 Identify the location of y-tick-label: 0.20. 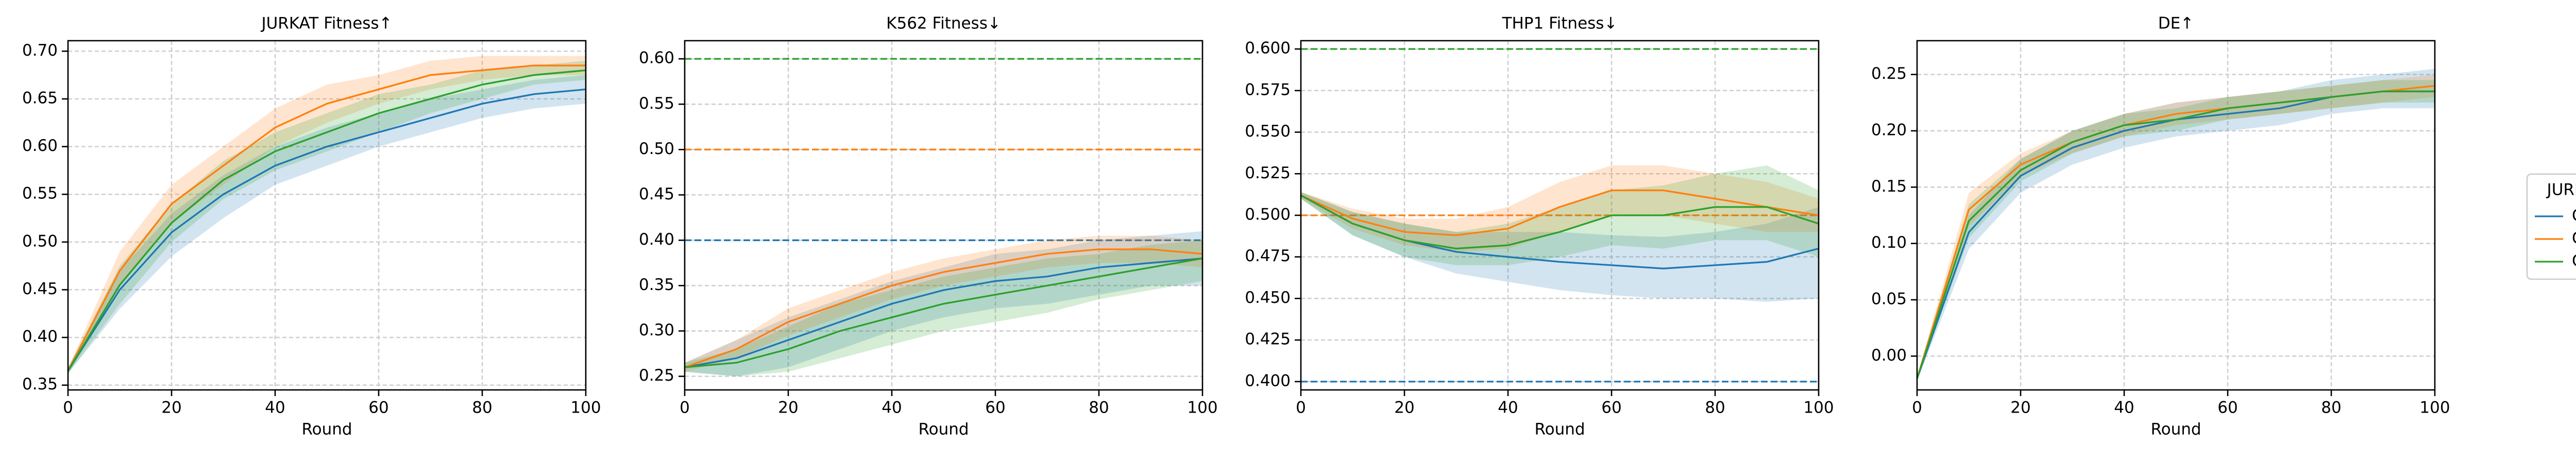
(1889, 130).